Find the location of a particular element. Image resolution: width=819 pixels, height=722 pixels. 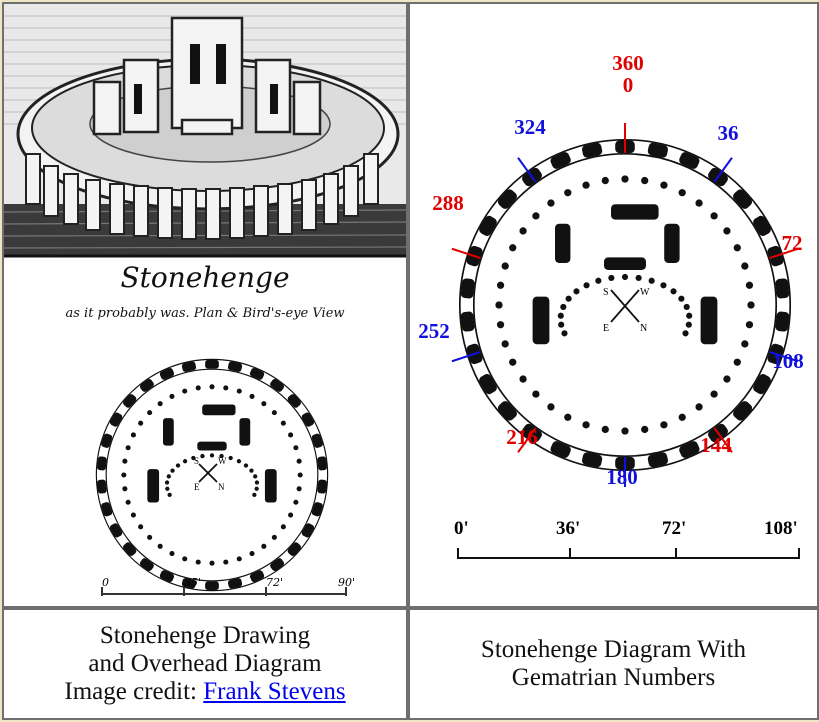

compass-left-e: E is located at coordinates (197, 487).